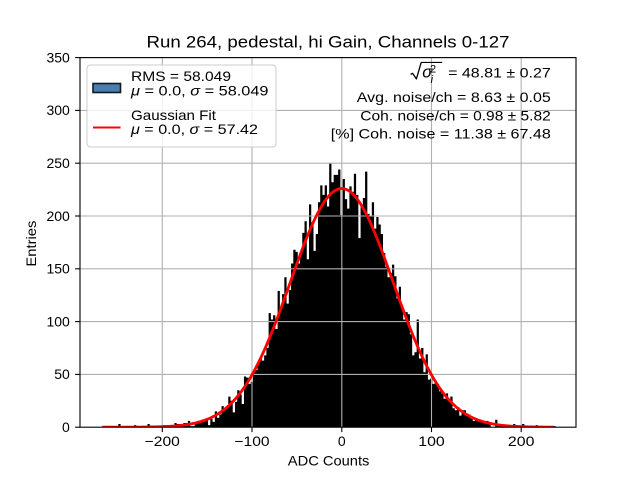 This screenshot has height=480, width=640. What do you see at coordinates (441, 133) in the screenshot?
I see `svg-text: [%] Coh. noise = 11.38 ± 67.48` at bounding box center [441, 133].